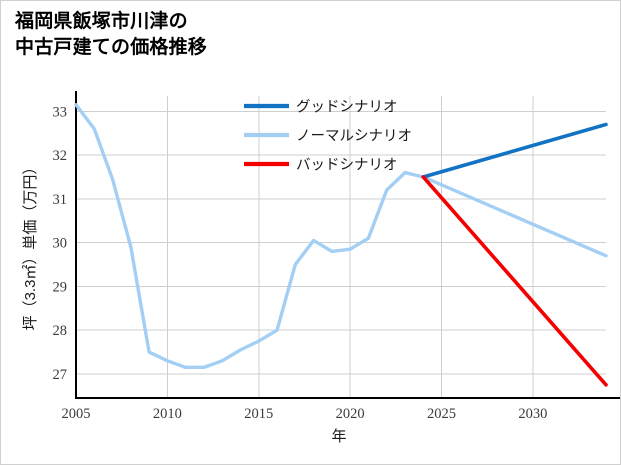  Describe the element at coordinates (60, 156) in the screenshot. I see `y-tick-label: 32` at that location.